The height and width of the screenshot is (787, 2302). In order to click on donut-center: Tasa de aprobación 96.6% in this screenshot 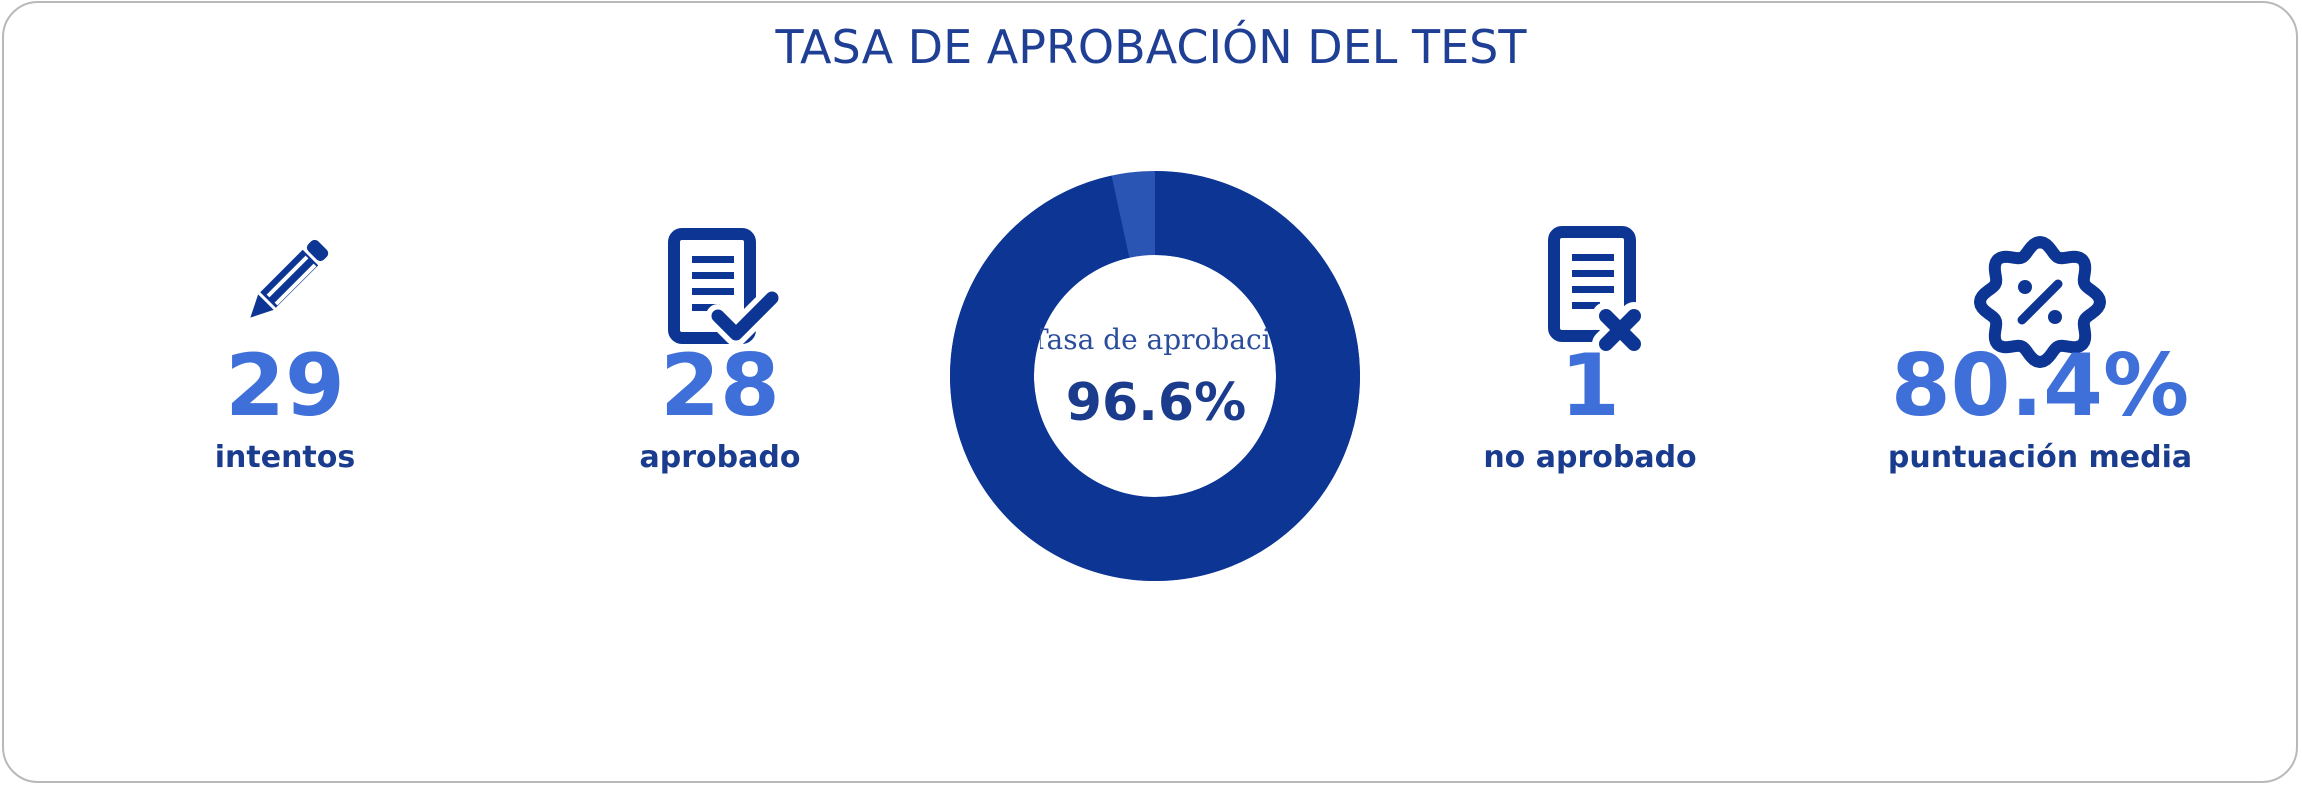, I will do `click(1156, 379)`.